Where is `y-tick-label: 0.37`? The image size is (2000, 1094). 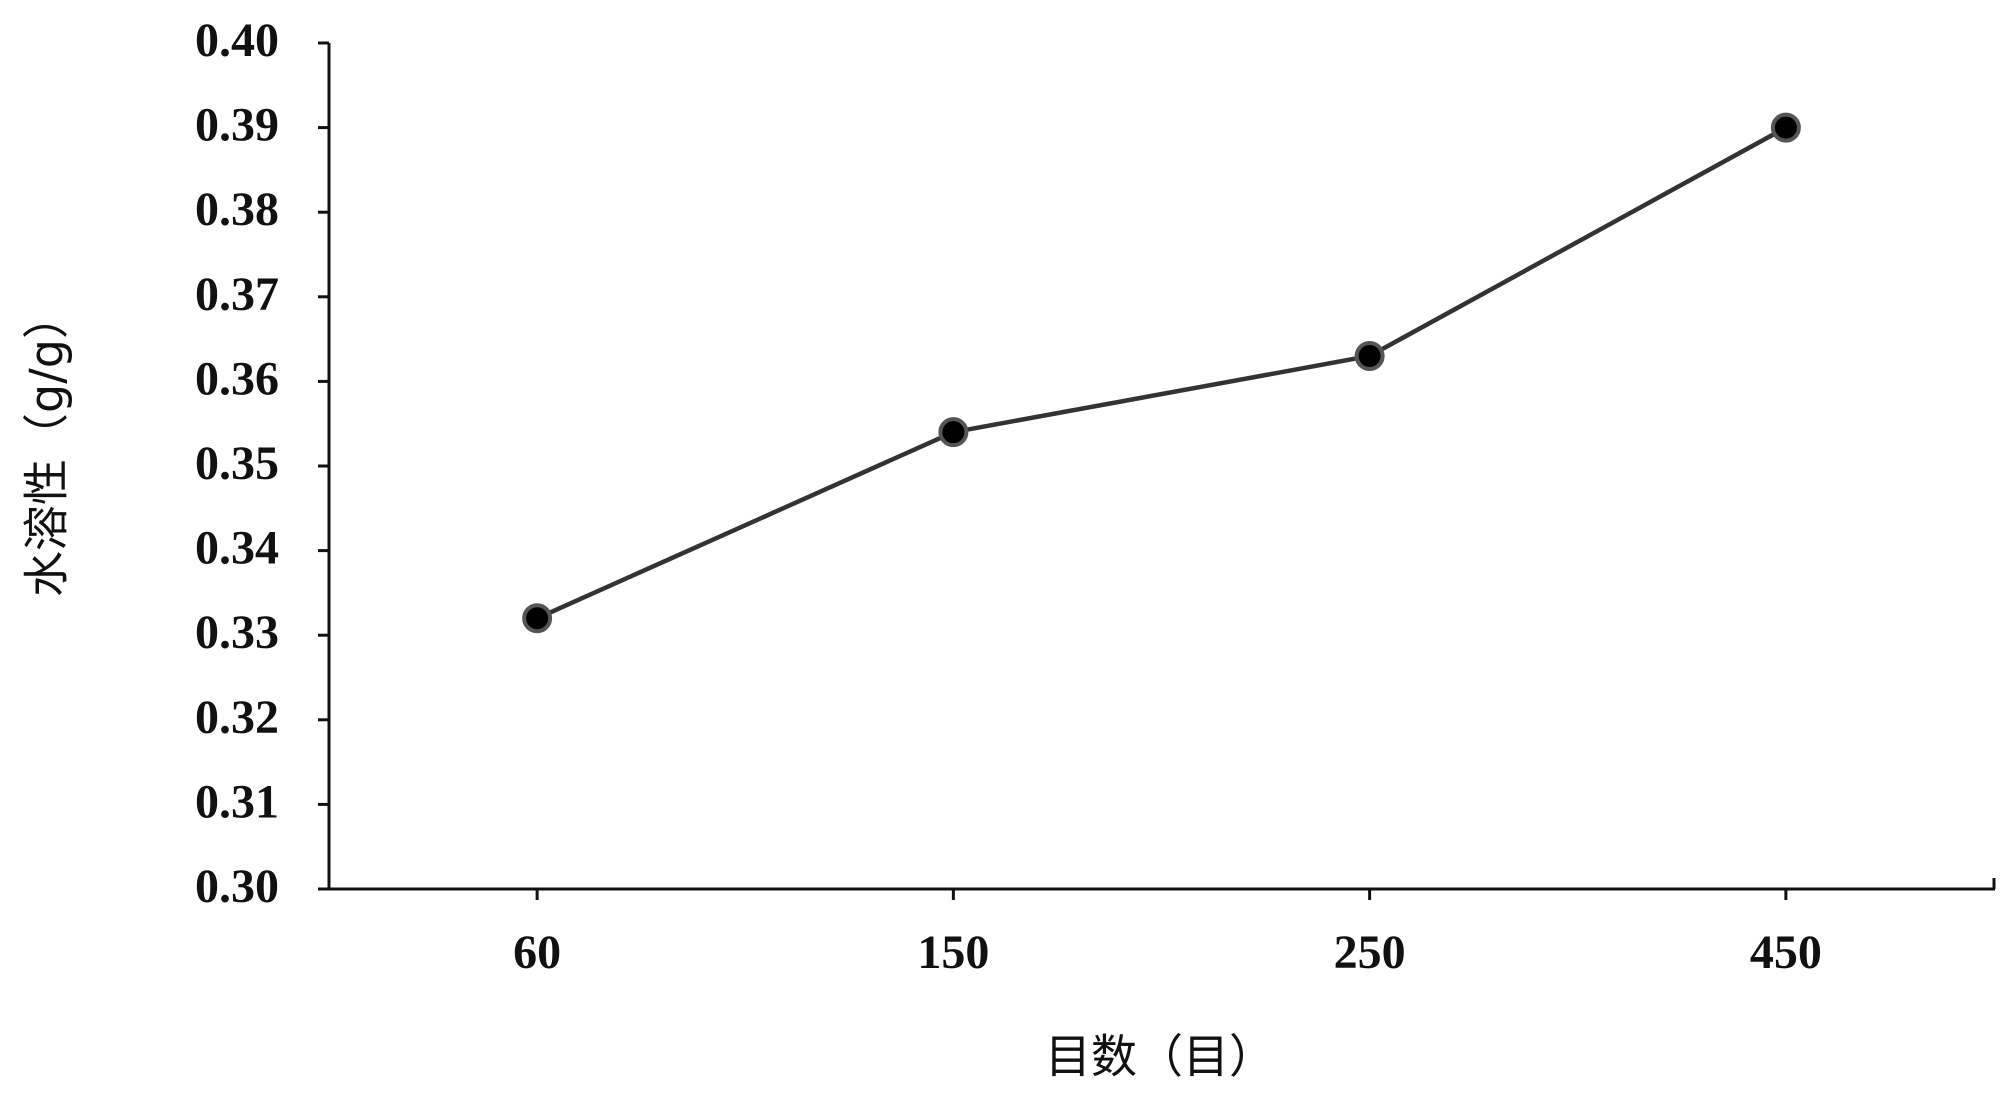 y-tick-label: 0.37 is located at coordinates (237, 294).